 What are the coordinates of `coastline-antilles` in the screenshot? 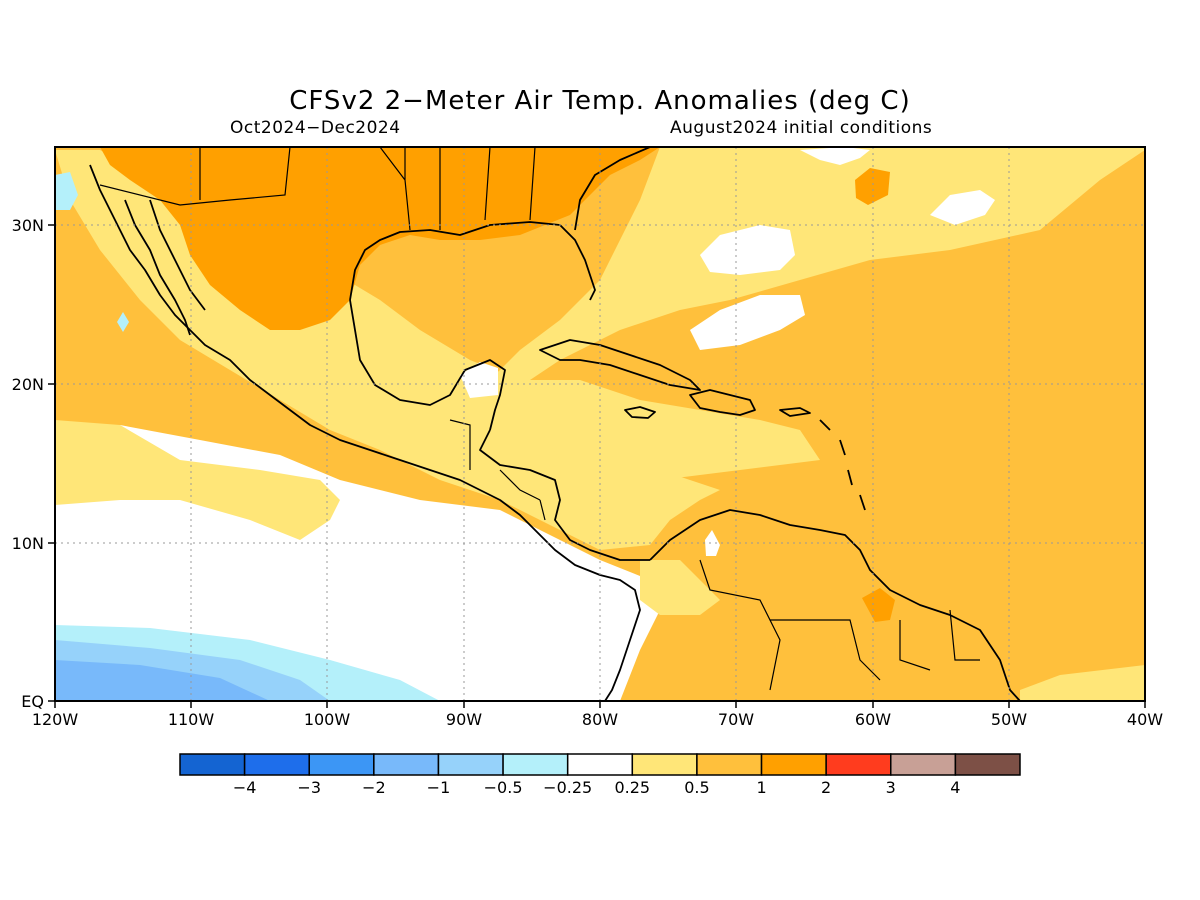 It's located at (842, 465).